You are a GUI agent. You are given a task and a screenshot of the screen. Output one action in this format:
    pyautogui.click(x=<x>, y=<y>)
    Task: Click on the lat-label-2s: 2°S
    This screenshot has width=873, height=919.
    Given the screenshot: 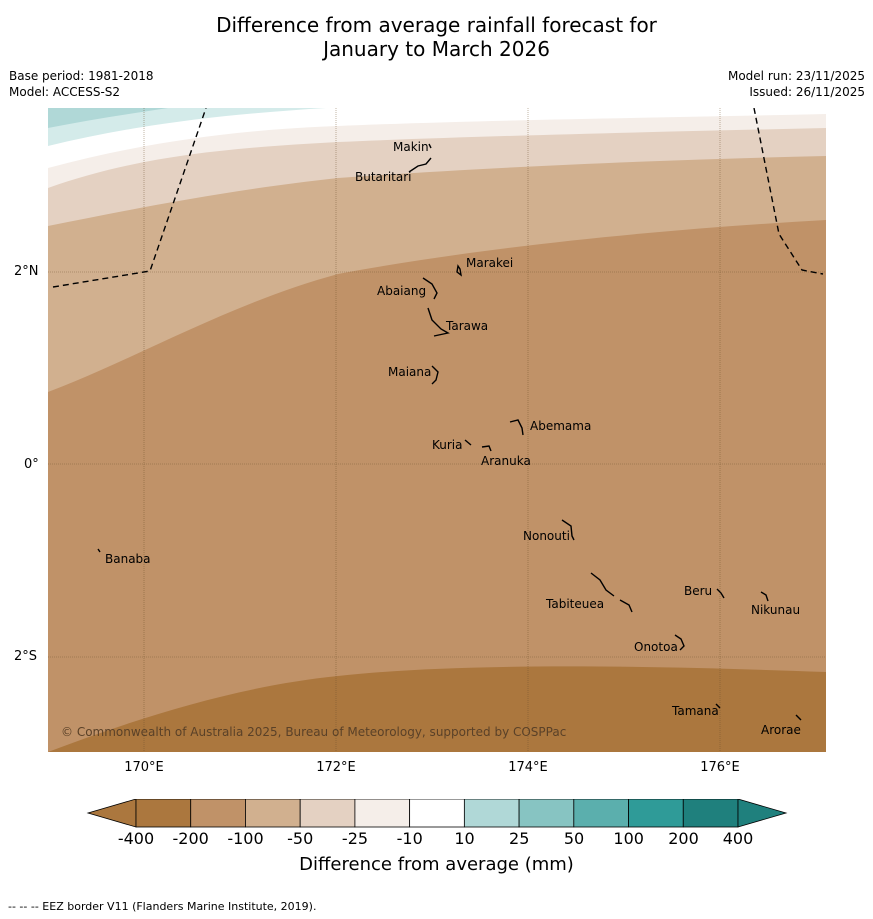 What is the action you would take?
    pyautogui.click(x=26, y=656)
    